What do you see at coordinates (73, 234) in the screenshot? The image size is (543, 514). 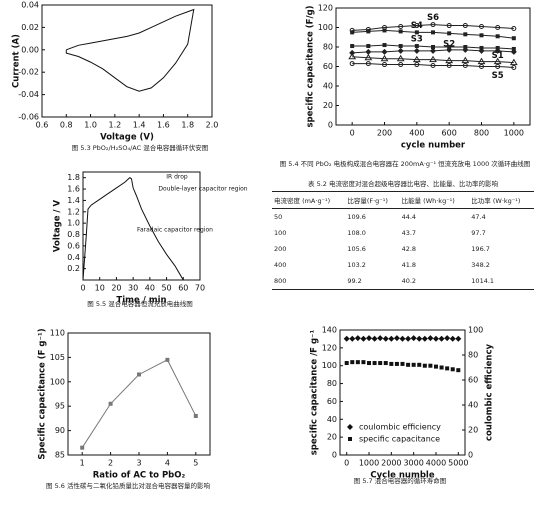 I see `y-tick-label: 0.8` at bounding box center [73, 234].